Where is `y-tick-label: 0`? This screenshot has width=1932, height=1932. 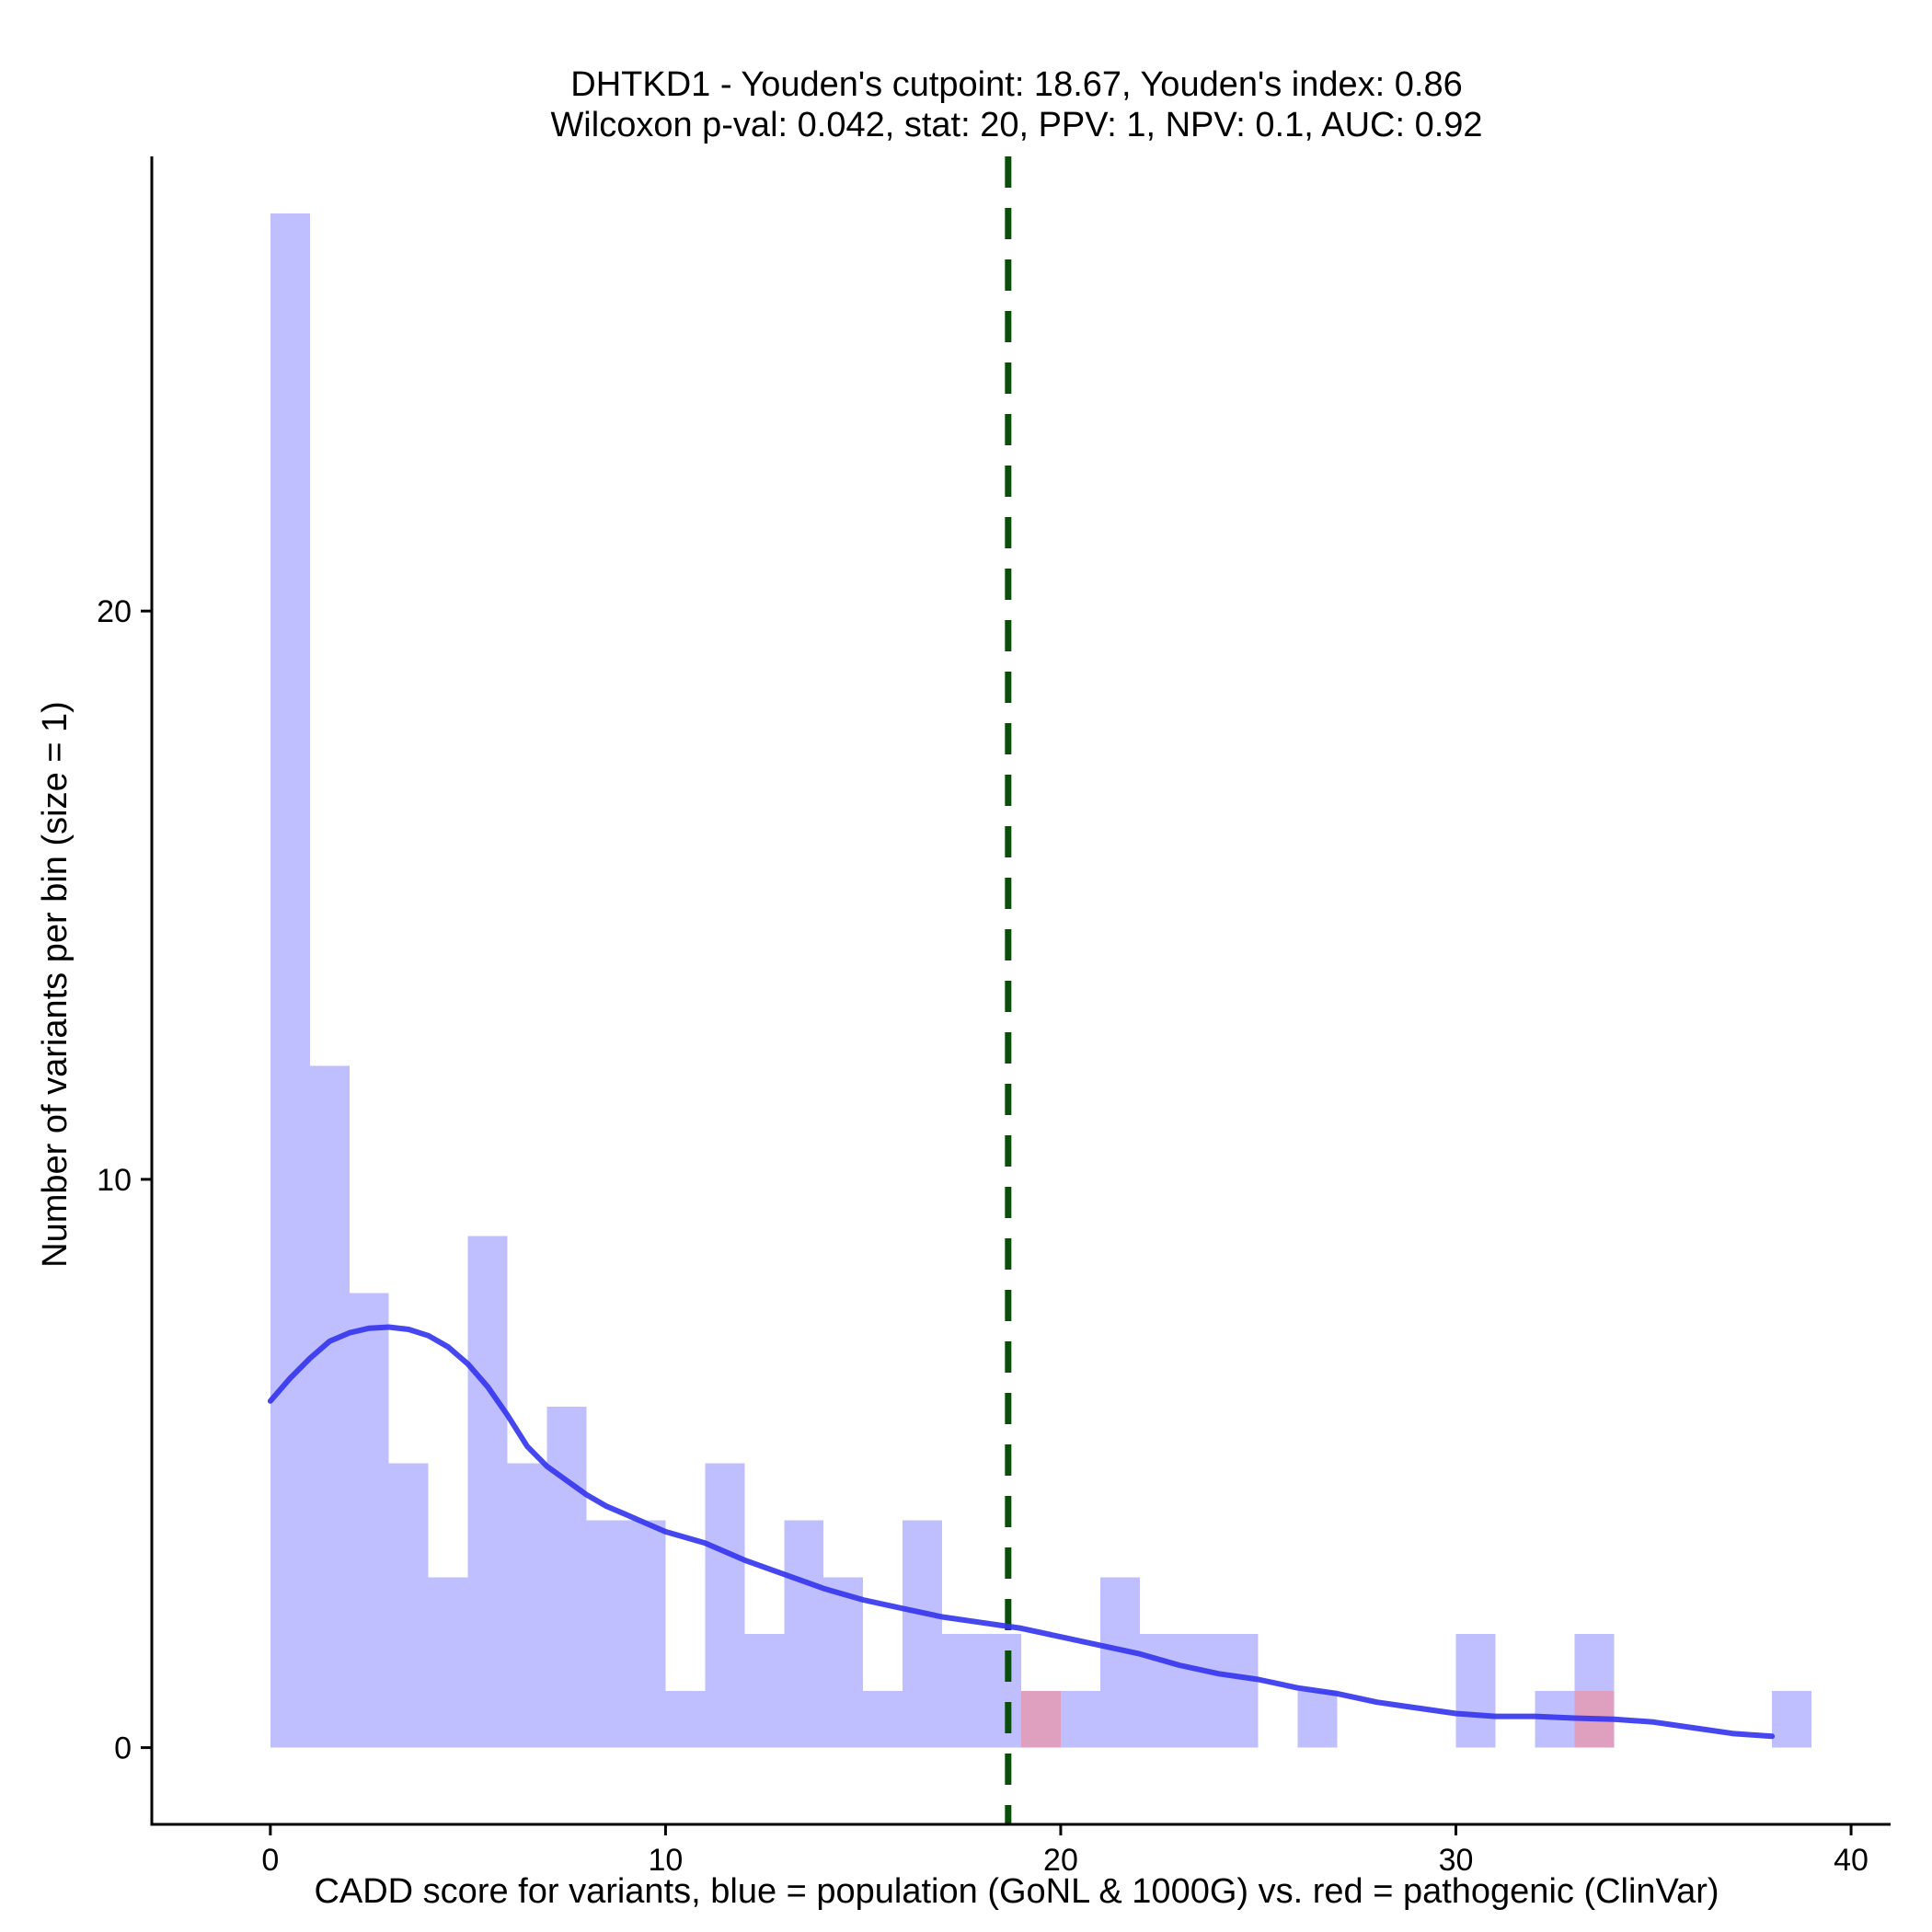
y-tick-label: 0 is located at coordinates (123, 1748).